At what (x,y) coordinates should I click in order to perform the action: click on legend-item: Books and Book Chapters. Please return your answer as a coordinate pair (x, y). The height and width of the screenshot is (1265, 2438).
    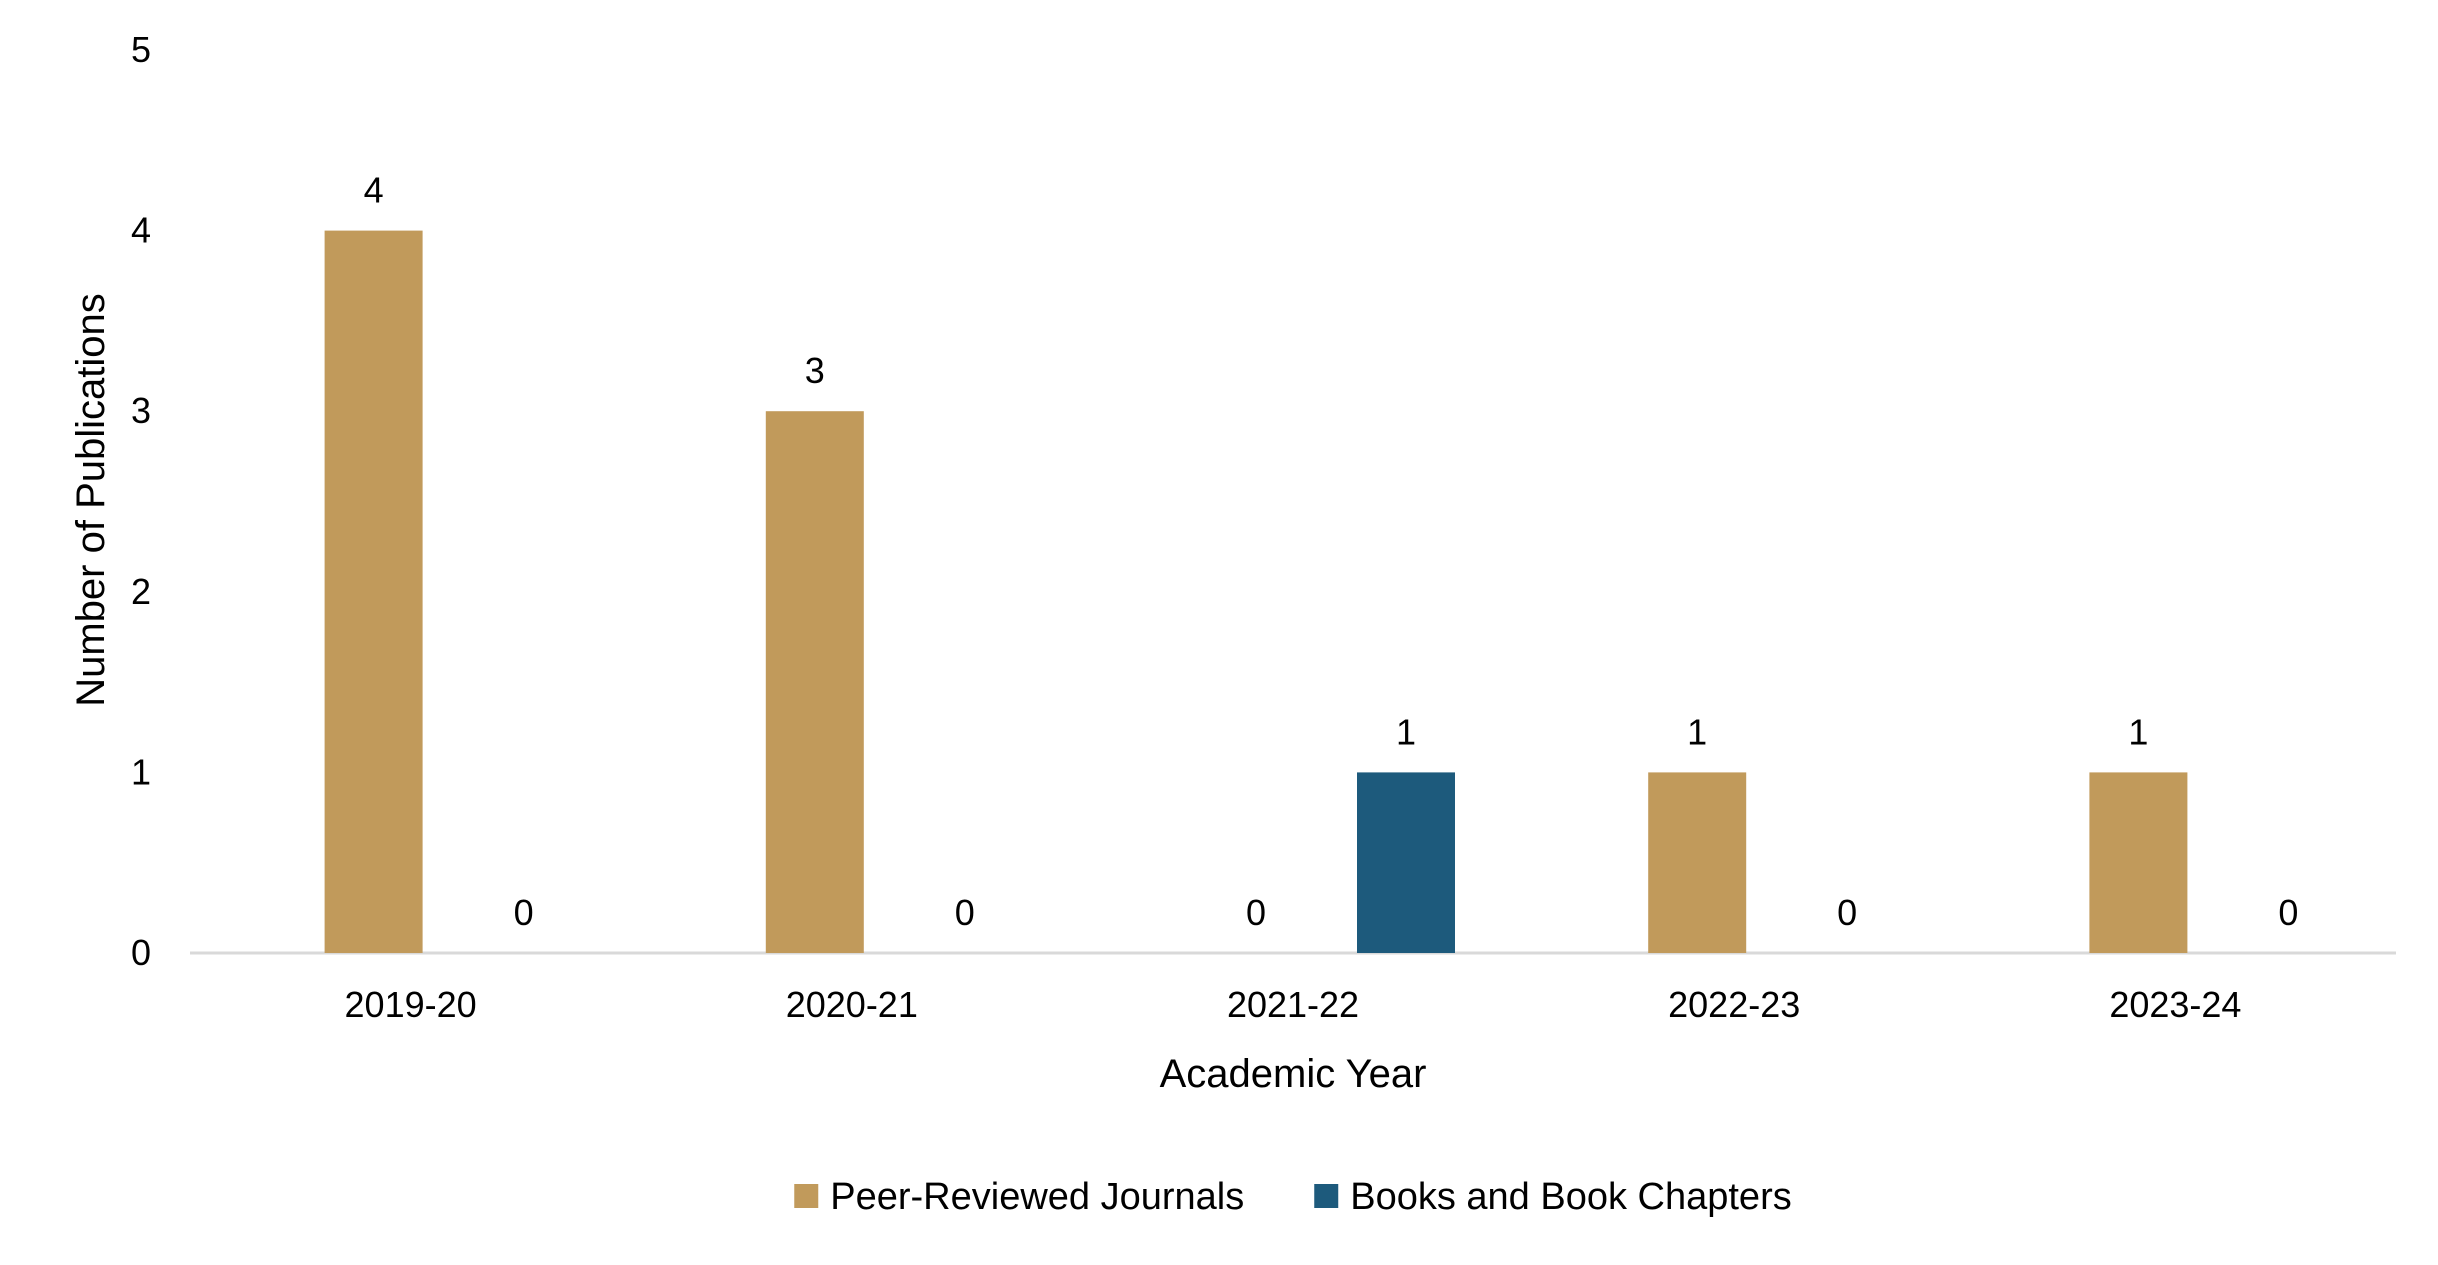
    Looking at the image, I should click on (1553, 1197).